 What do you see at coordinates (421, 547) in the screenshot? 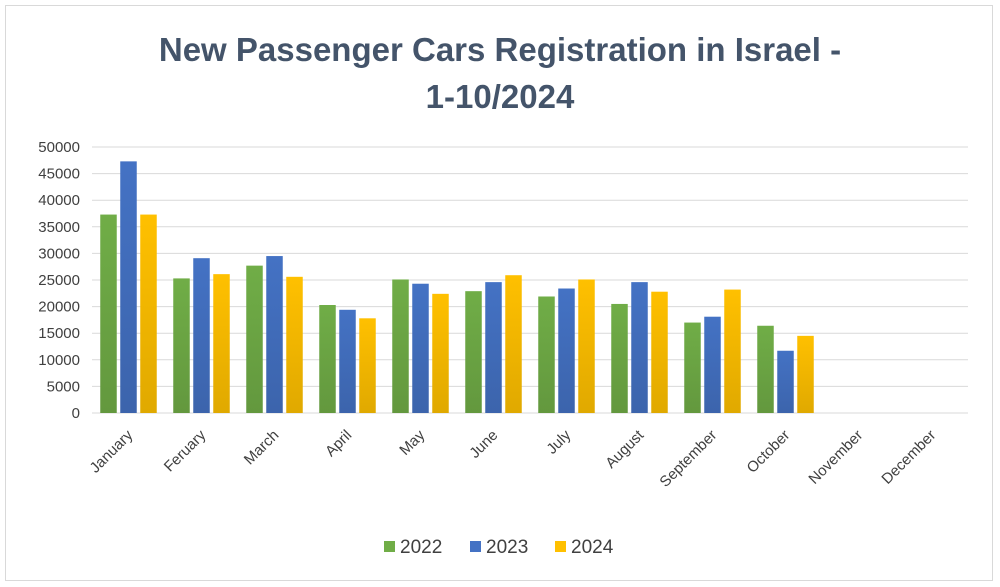
I see `legend-label-2022: 2022` at bounding box center [421, 547].